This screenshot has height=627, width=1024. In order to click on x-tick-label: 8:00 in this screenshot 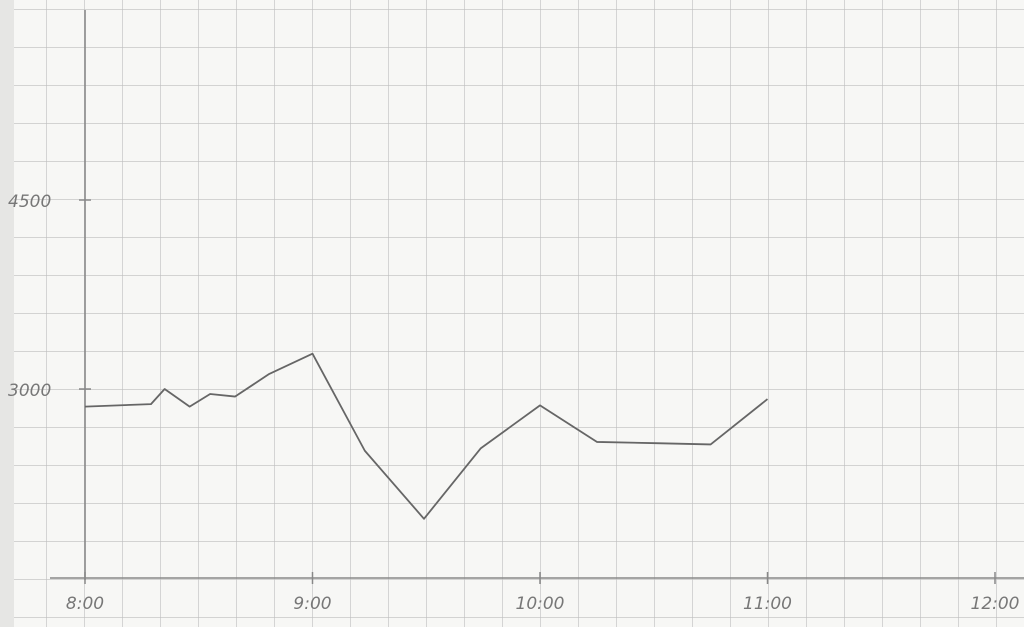, I will do `click(85, 604)`.